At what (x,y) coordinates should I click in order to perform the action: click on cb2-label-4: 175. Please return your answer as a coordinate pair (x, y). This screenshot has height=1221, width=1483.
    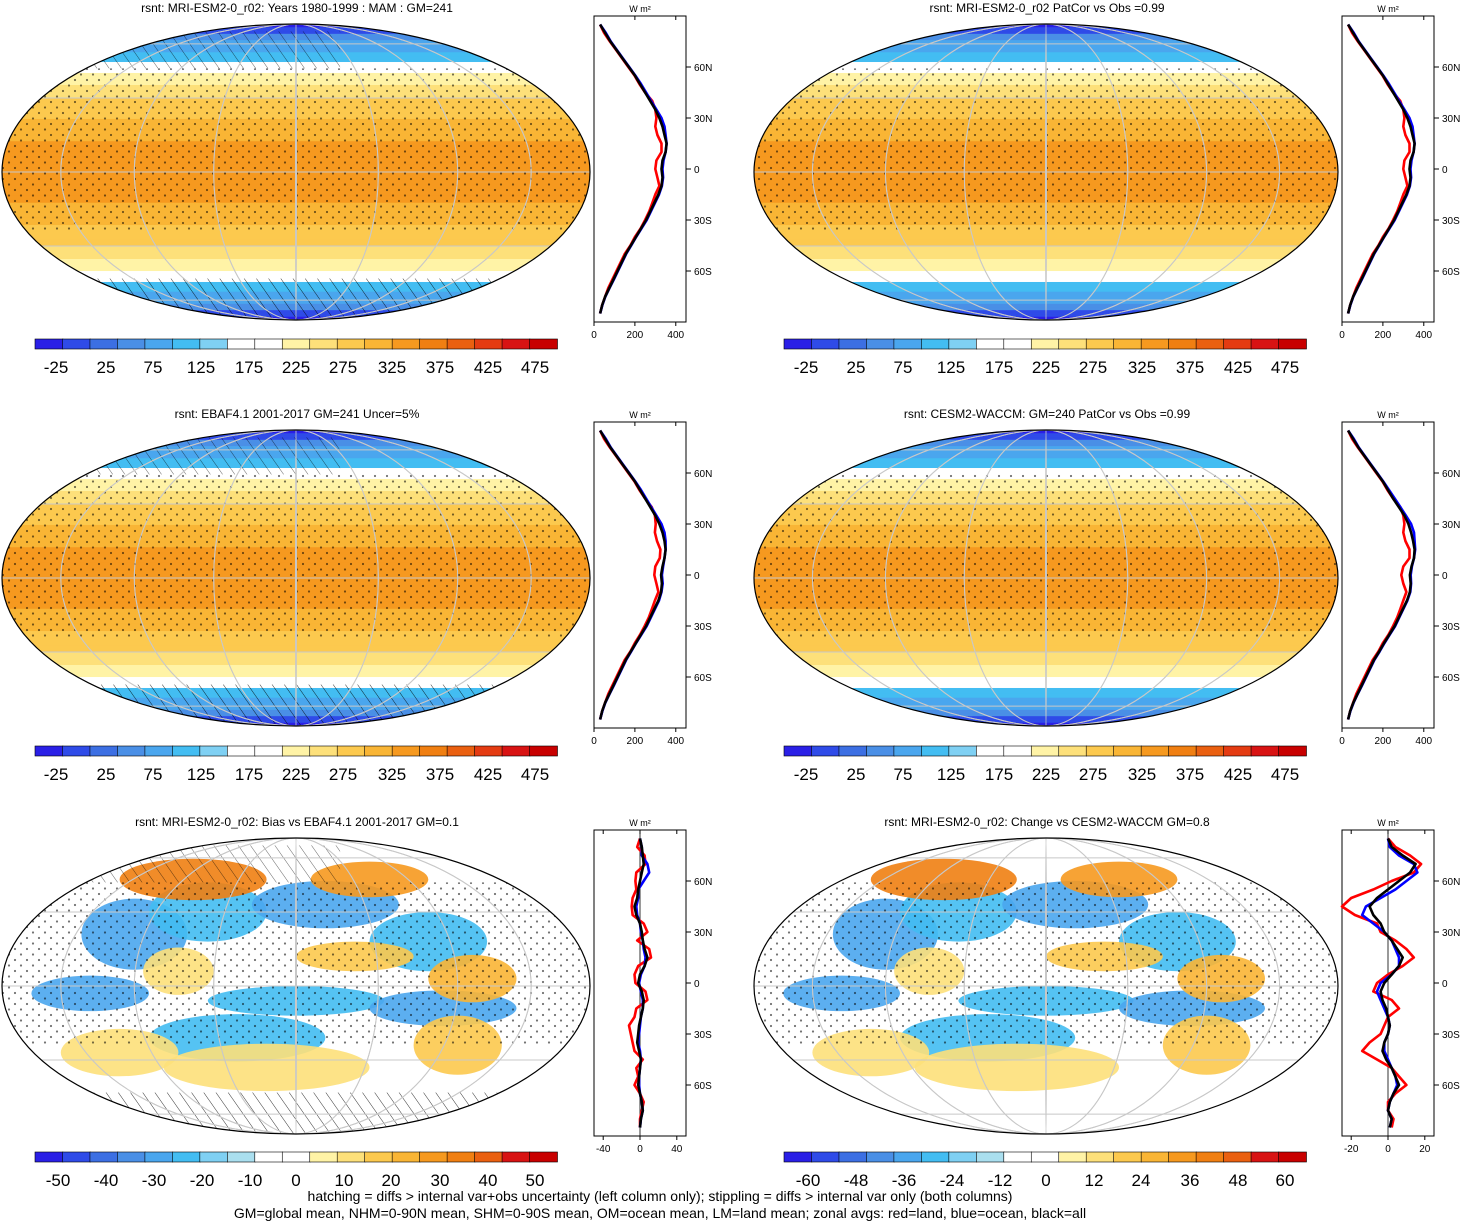
    Looking at the image, I should click on (999, 367).